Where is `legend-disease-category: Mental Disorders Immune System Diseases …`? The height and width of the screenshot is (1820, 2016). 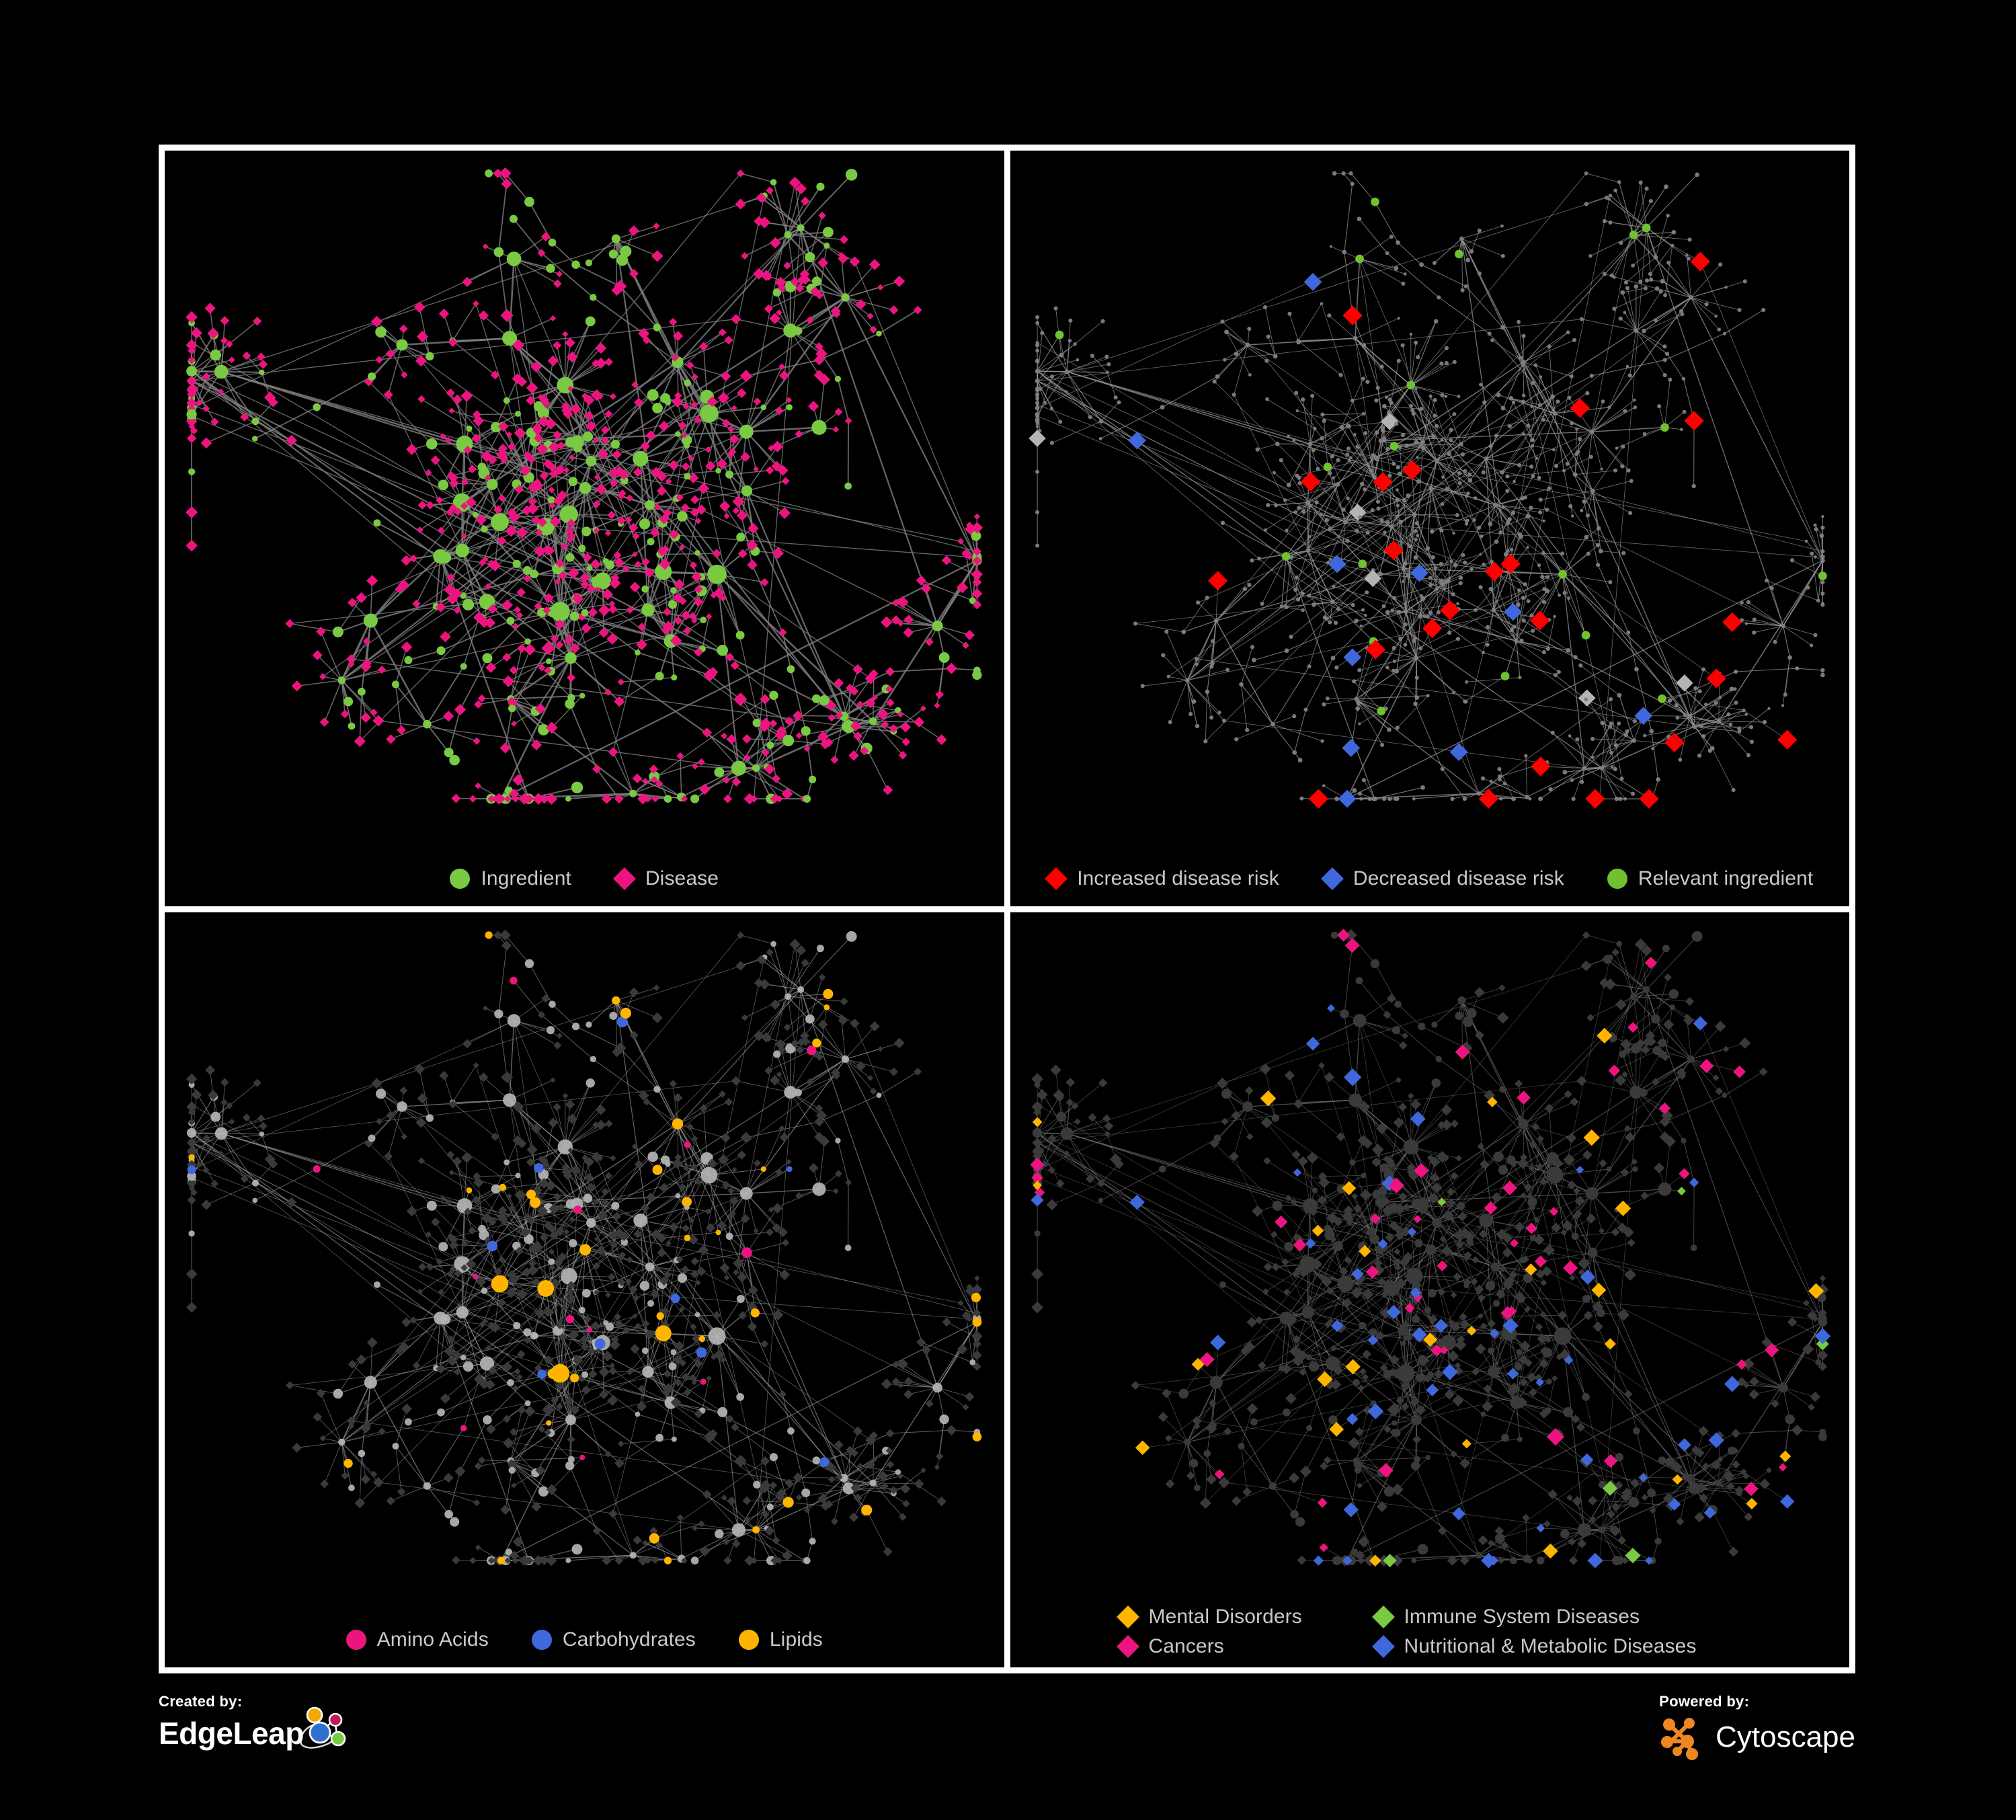 legend-disease-category: Mental Disorders Immune System Diseases … is located at coordinates (1430, 1632).